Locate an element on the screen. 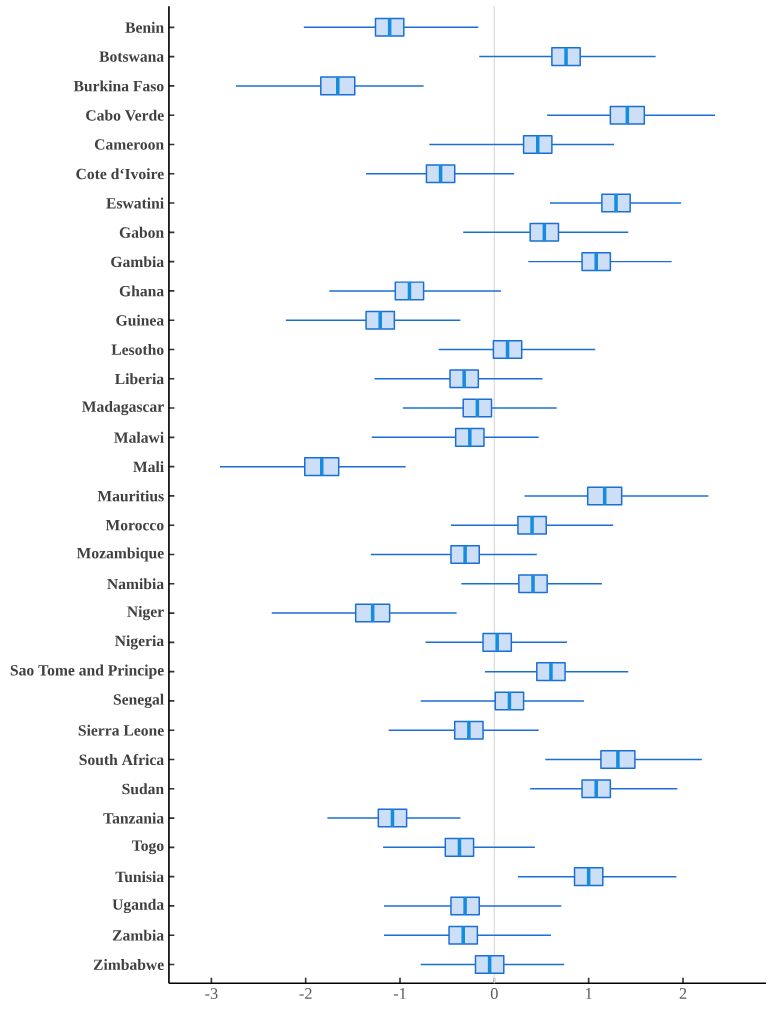  y-tick-label: Cabo Verde is located at coordinates (125, 115).